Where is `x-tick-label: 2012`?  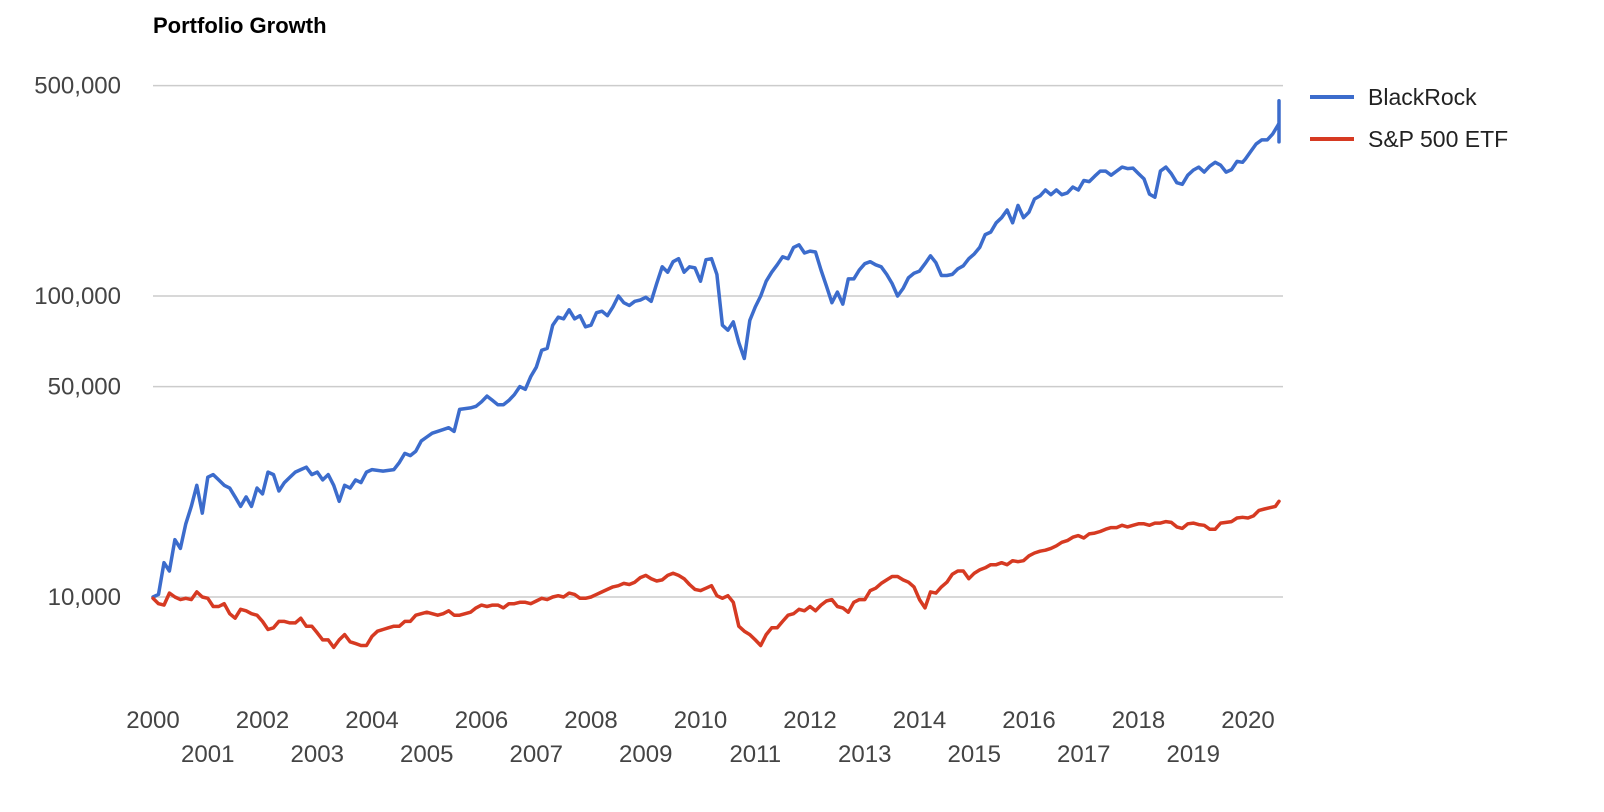
x-tick-label: 2012 is located at coordinates (809, 720).